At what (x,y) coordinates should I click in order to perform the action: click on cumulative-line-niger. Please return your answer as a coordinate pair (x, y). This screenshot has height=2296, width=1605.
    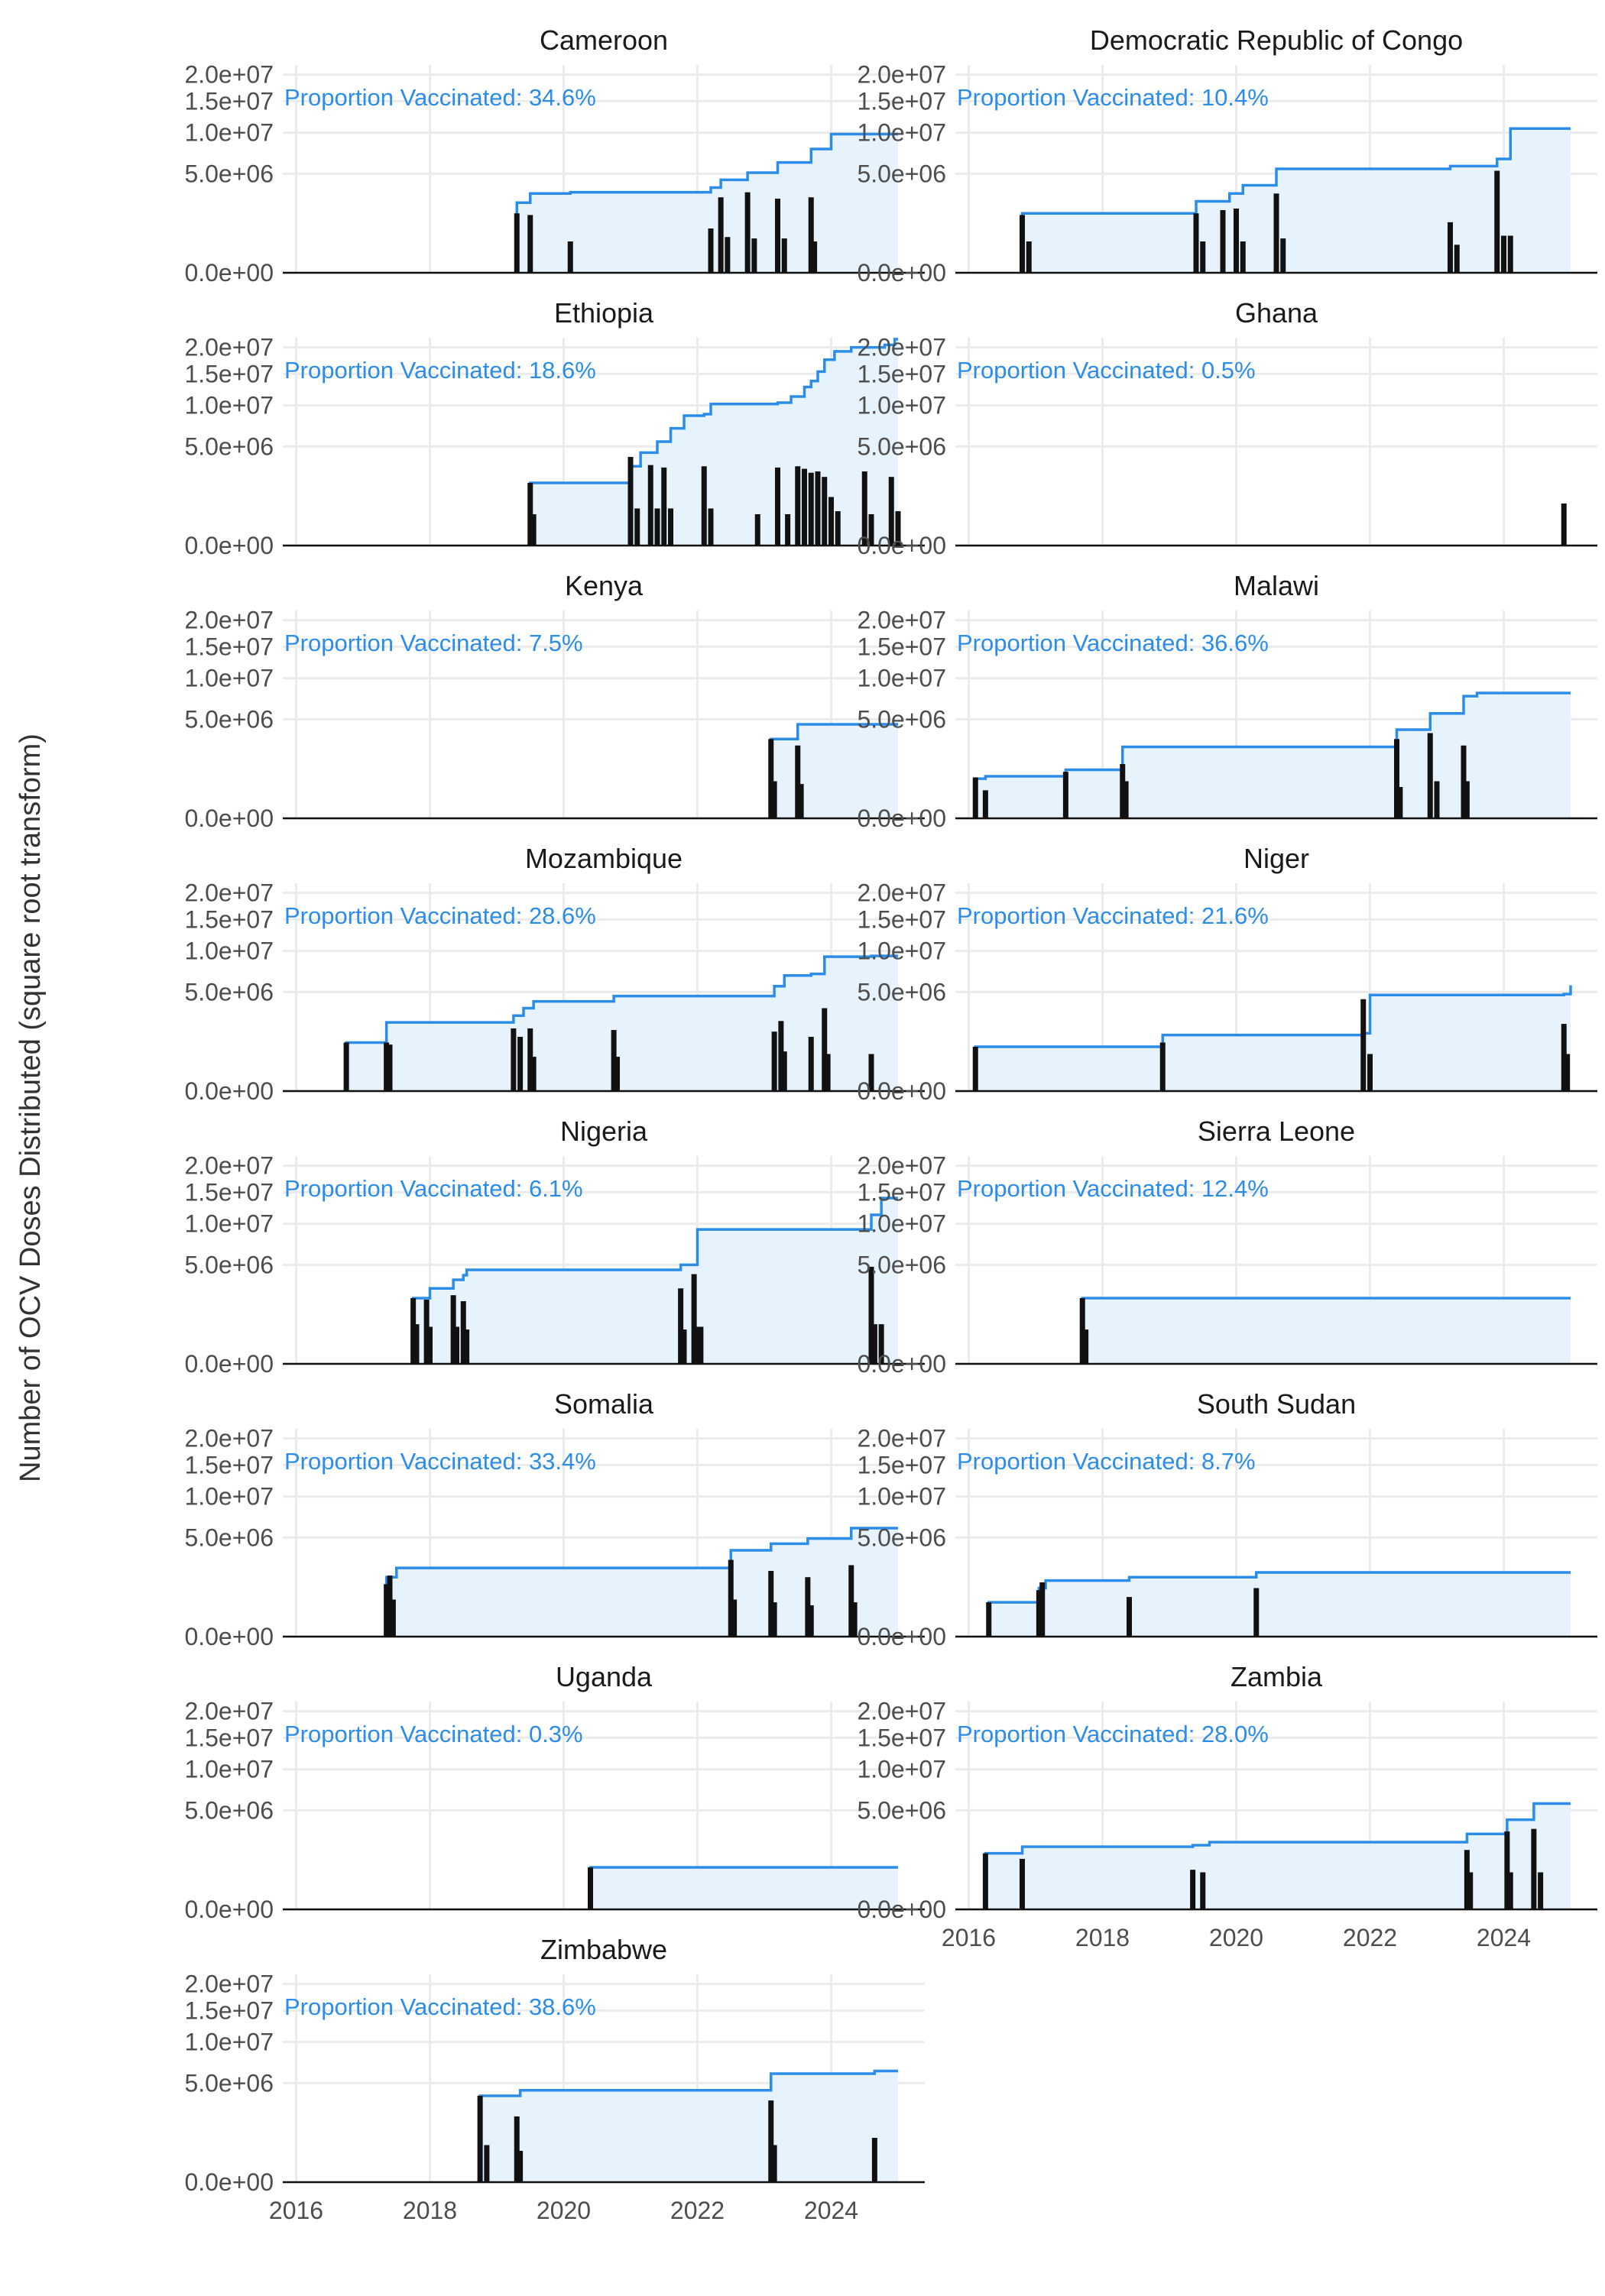
    Looking at the image, I should click on (1273, 1038).